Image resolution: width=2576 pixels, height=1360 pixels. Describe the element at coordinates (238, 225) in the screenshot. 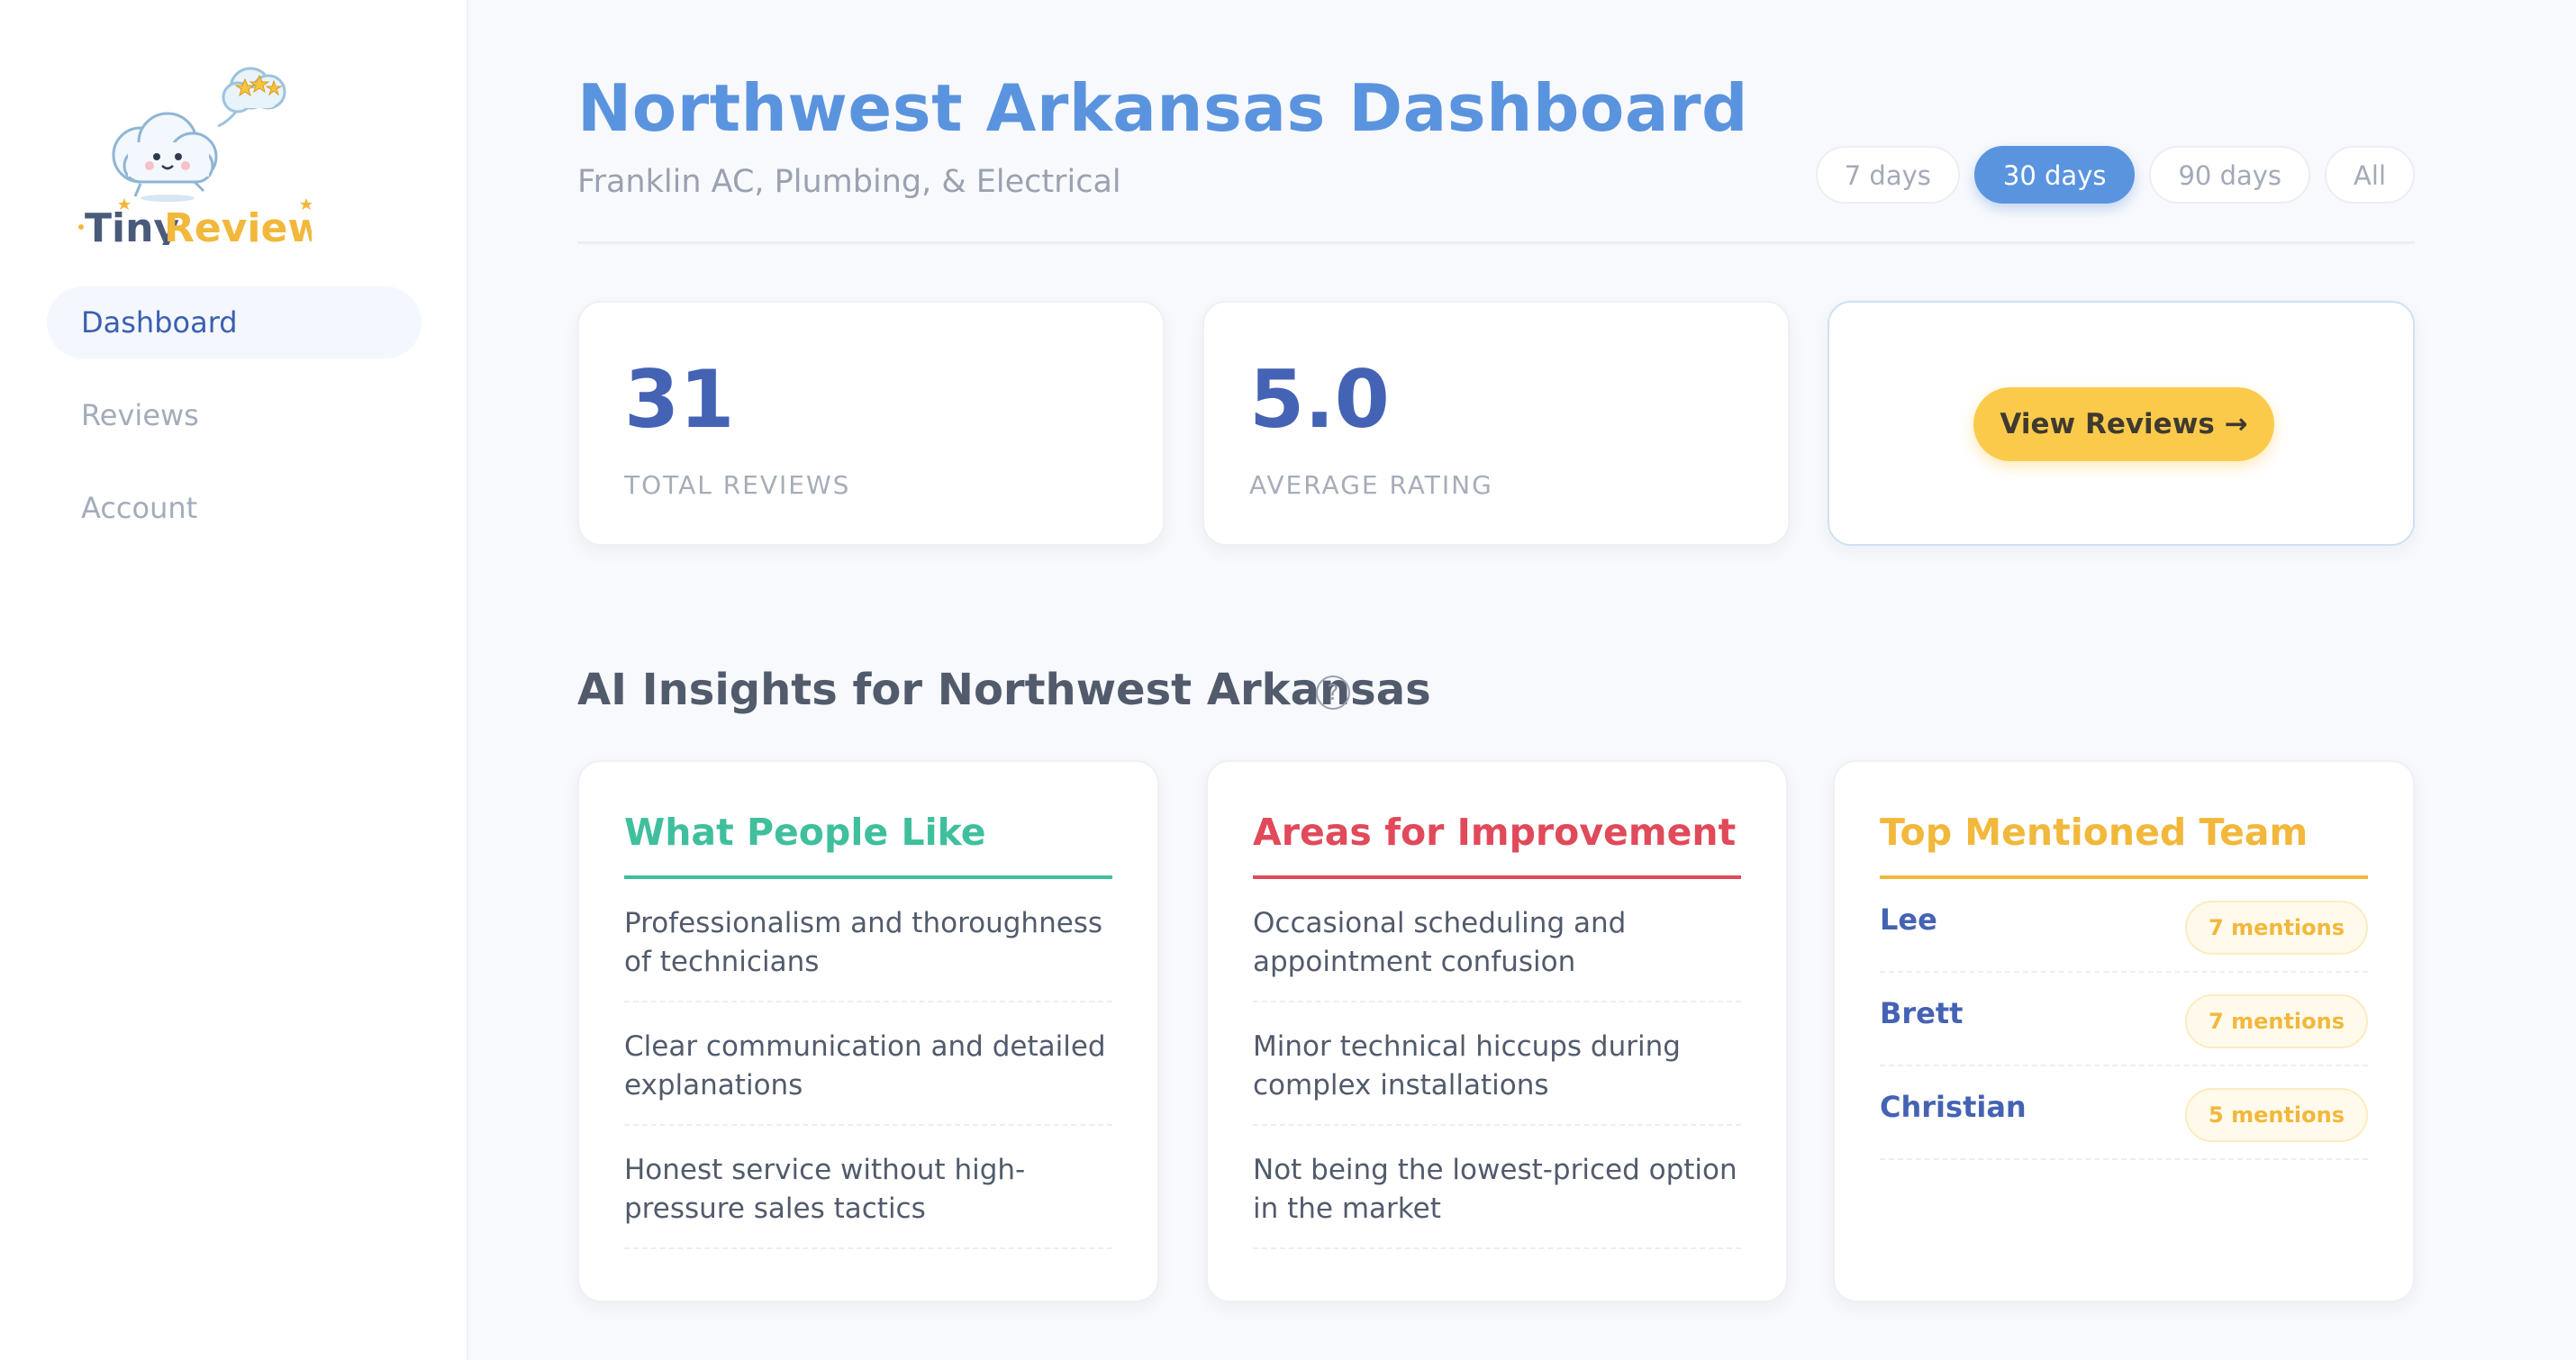

I see `svg-text: Reviews` at that location.